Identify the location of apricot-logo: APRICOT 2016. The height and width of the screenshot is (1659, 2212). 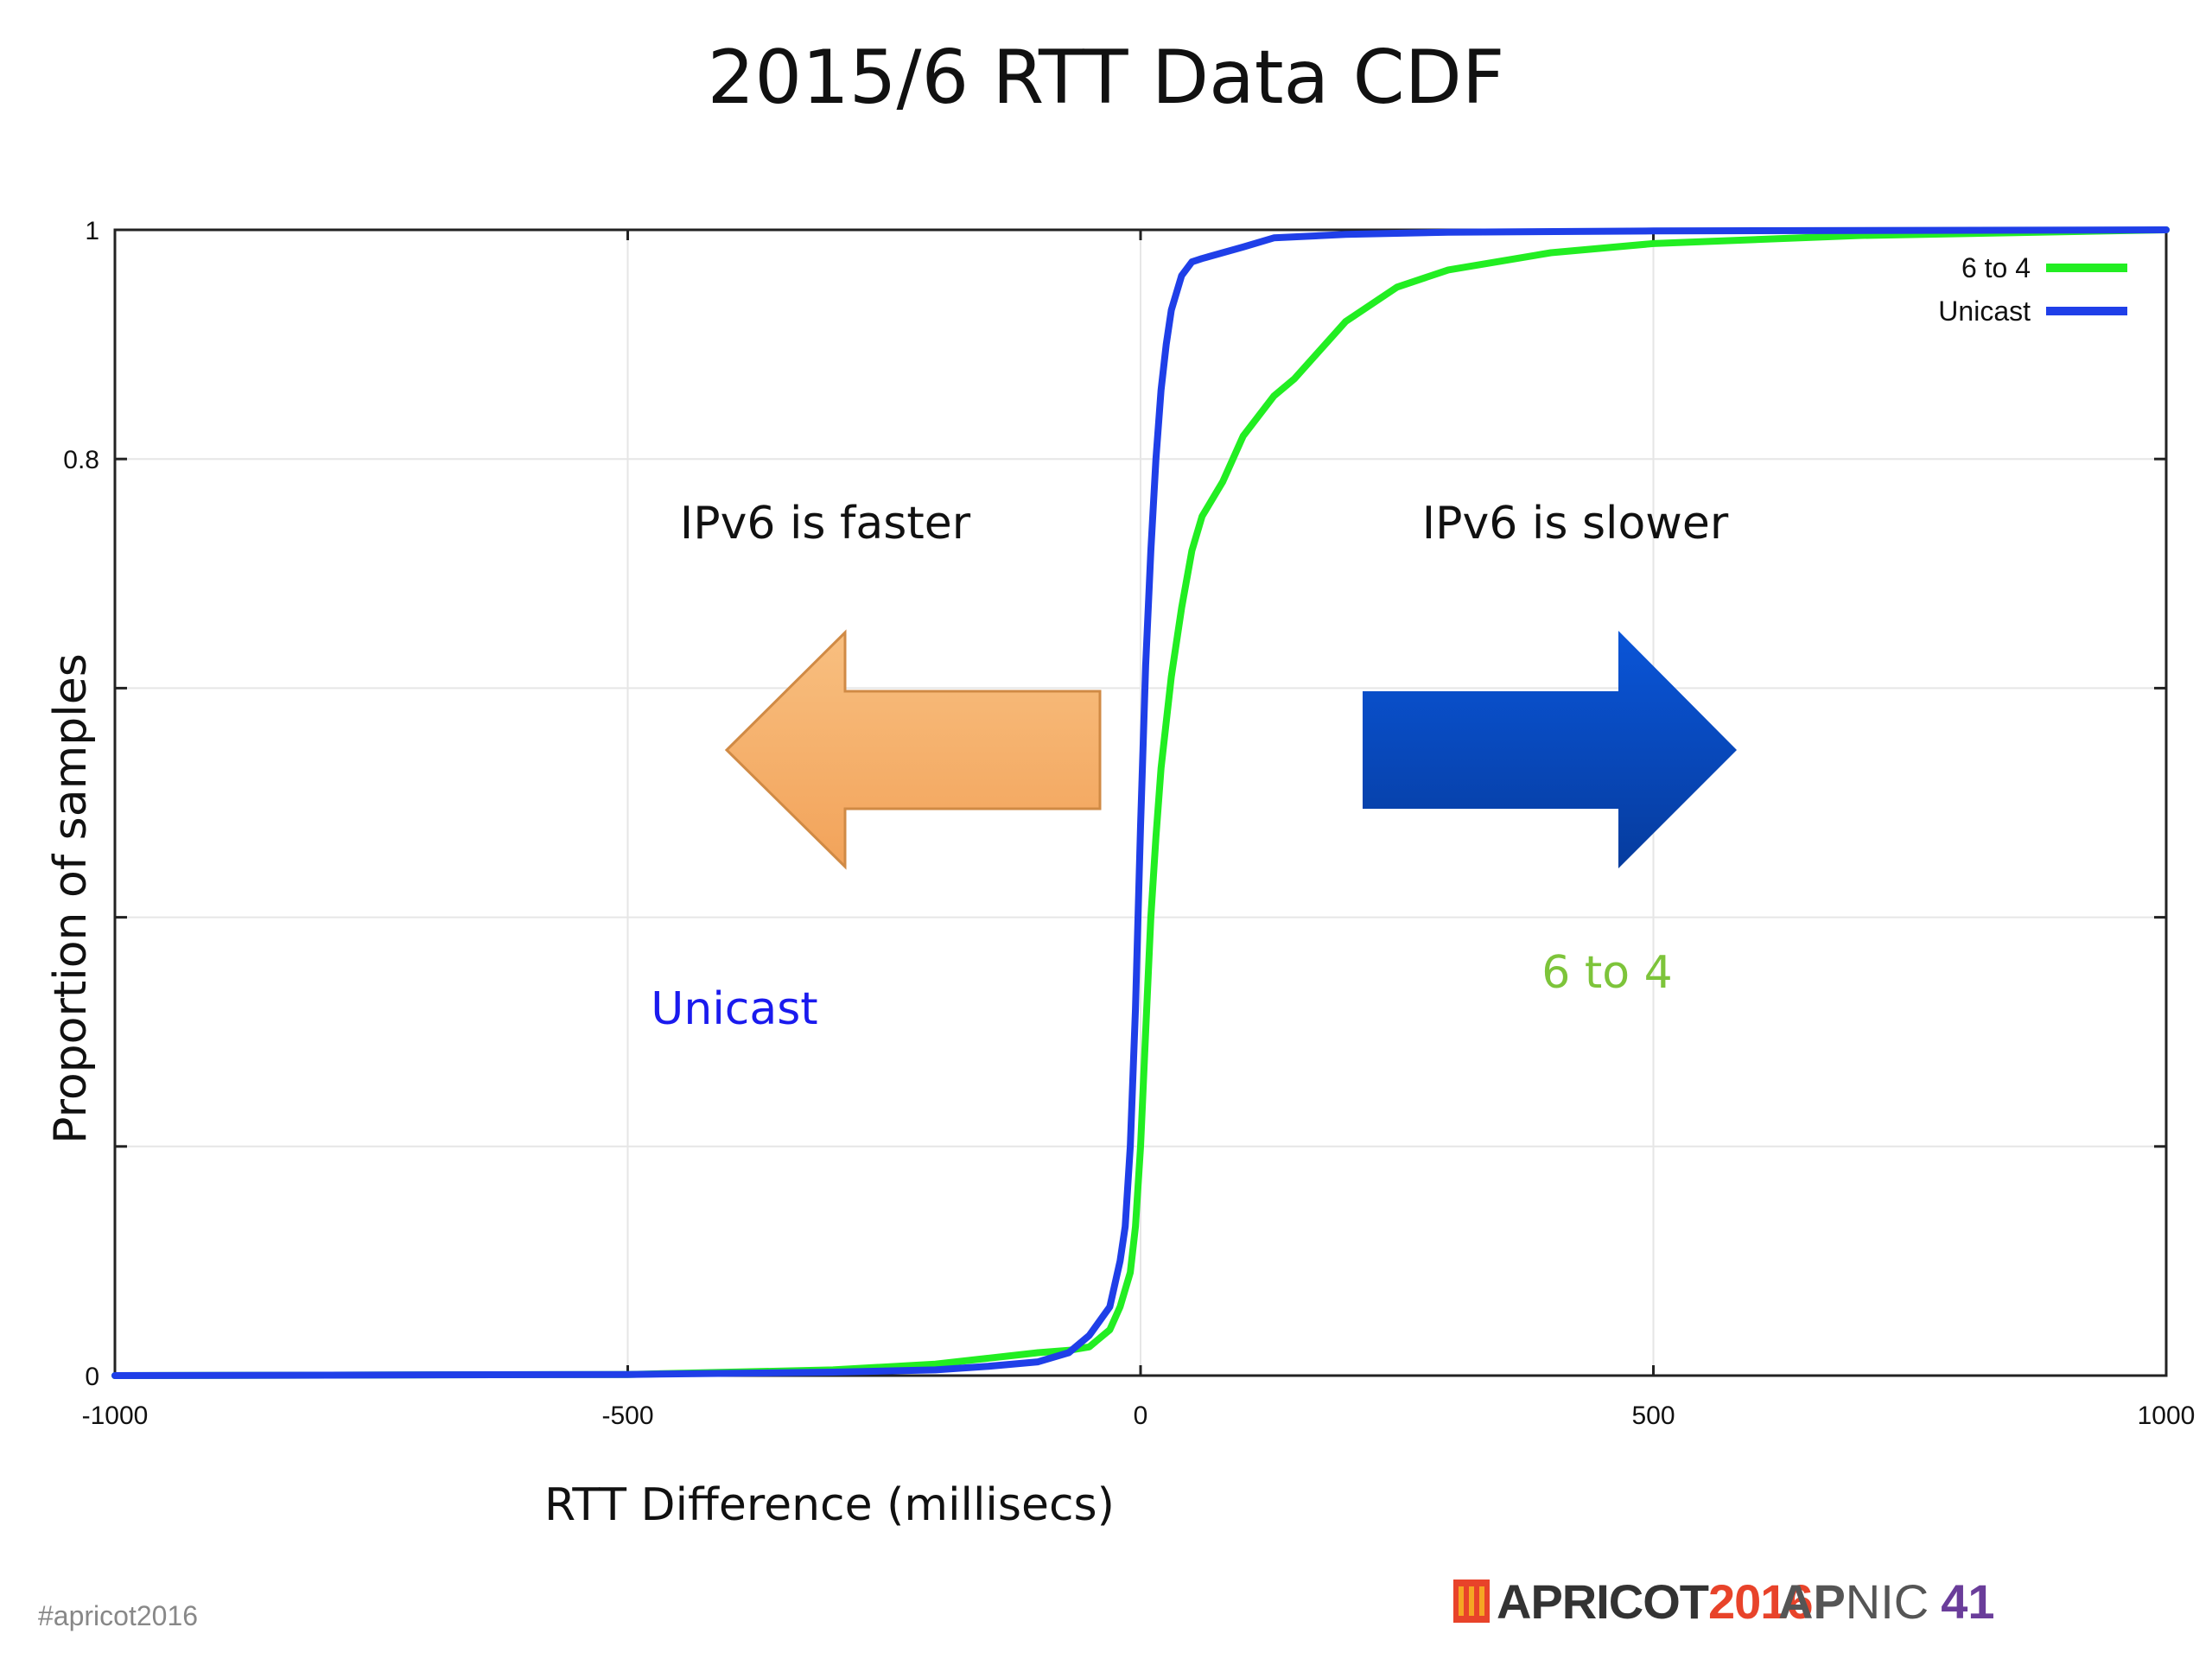
(1633, 1601).